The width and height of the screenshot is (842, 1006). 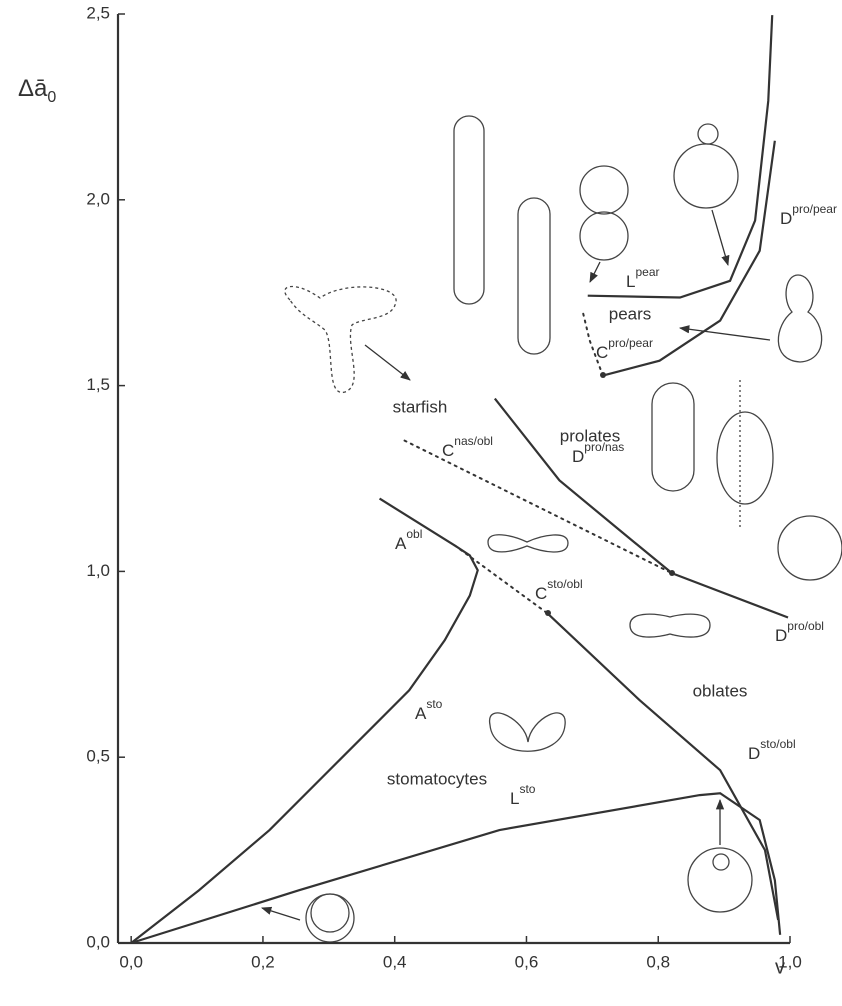 What do you see at coordinates (98, 756) in the screenshot?
I see `y-tick-label: 0,5` at bounding box center [98, 756].